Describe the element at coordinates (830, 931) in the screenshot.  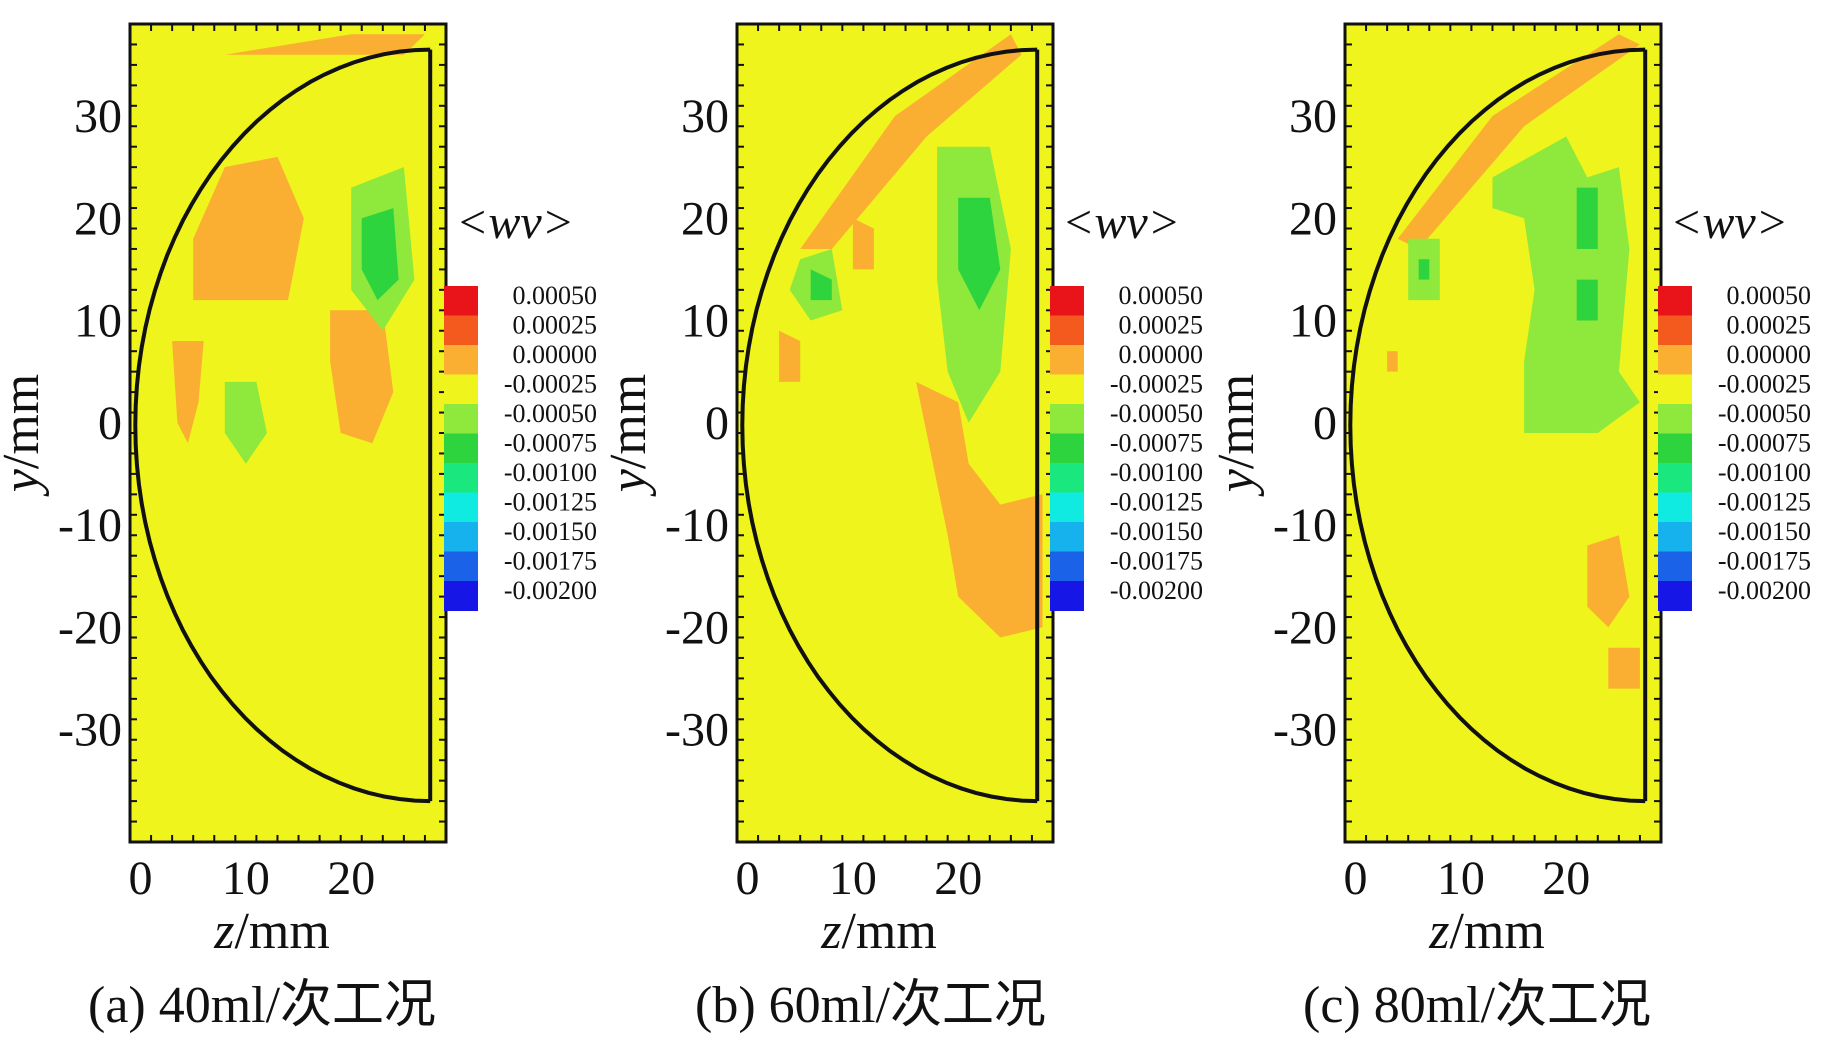
I see `x-axis-var: z` at that location.